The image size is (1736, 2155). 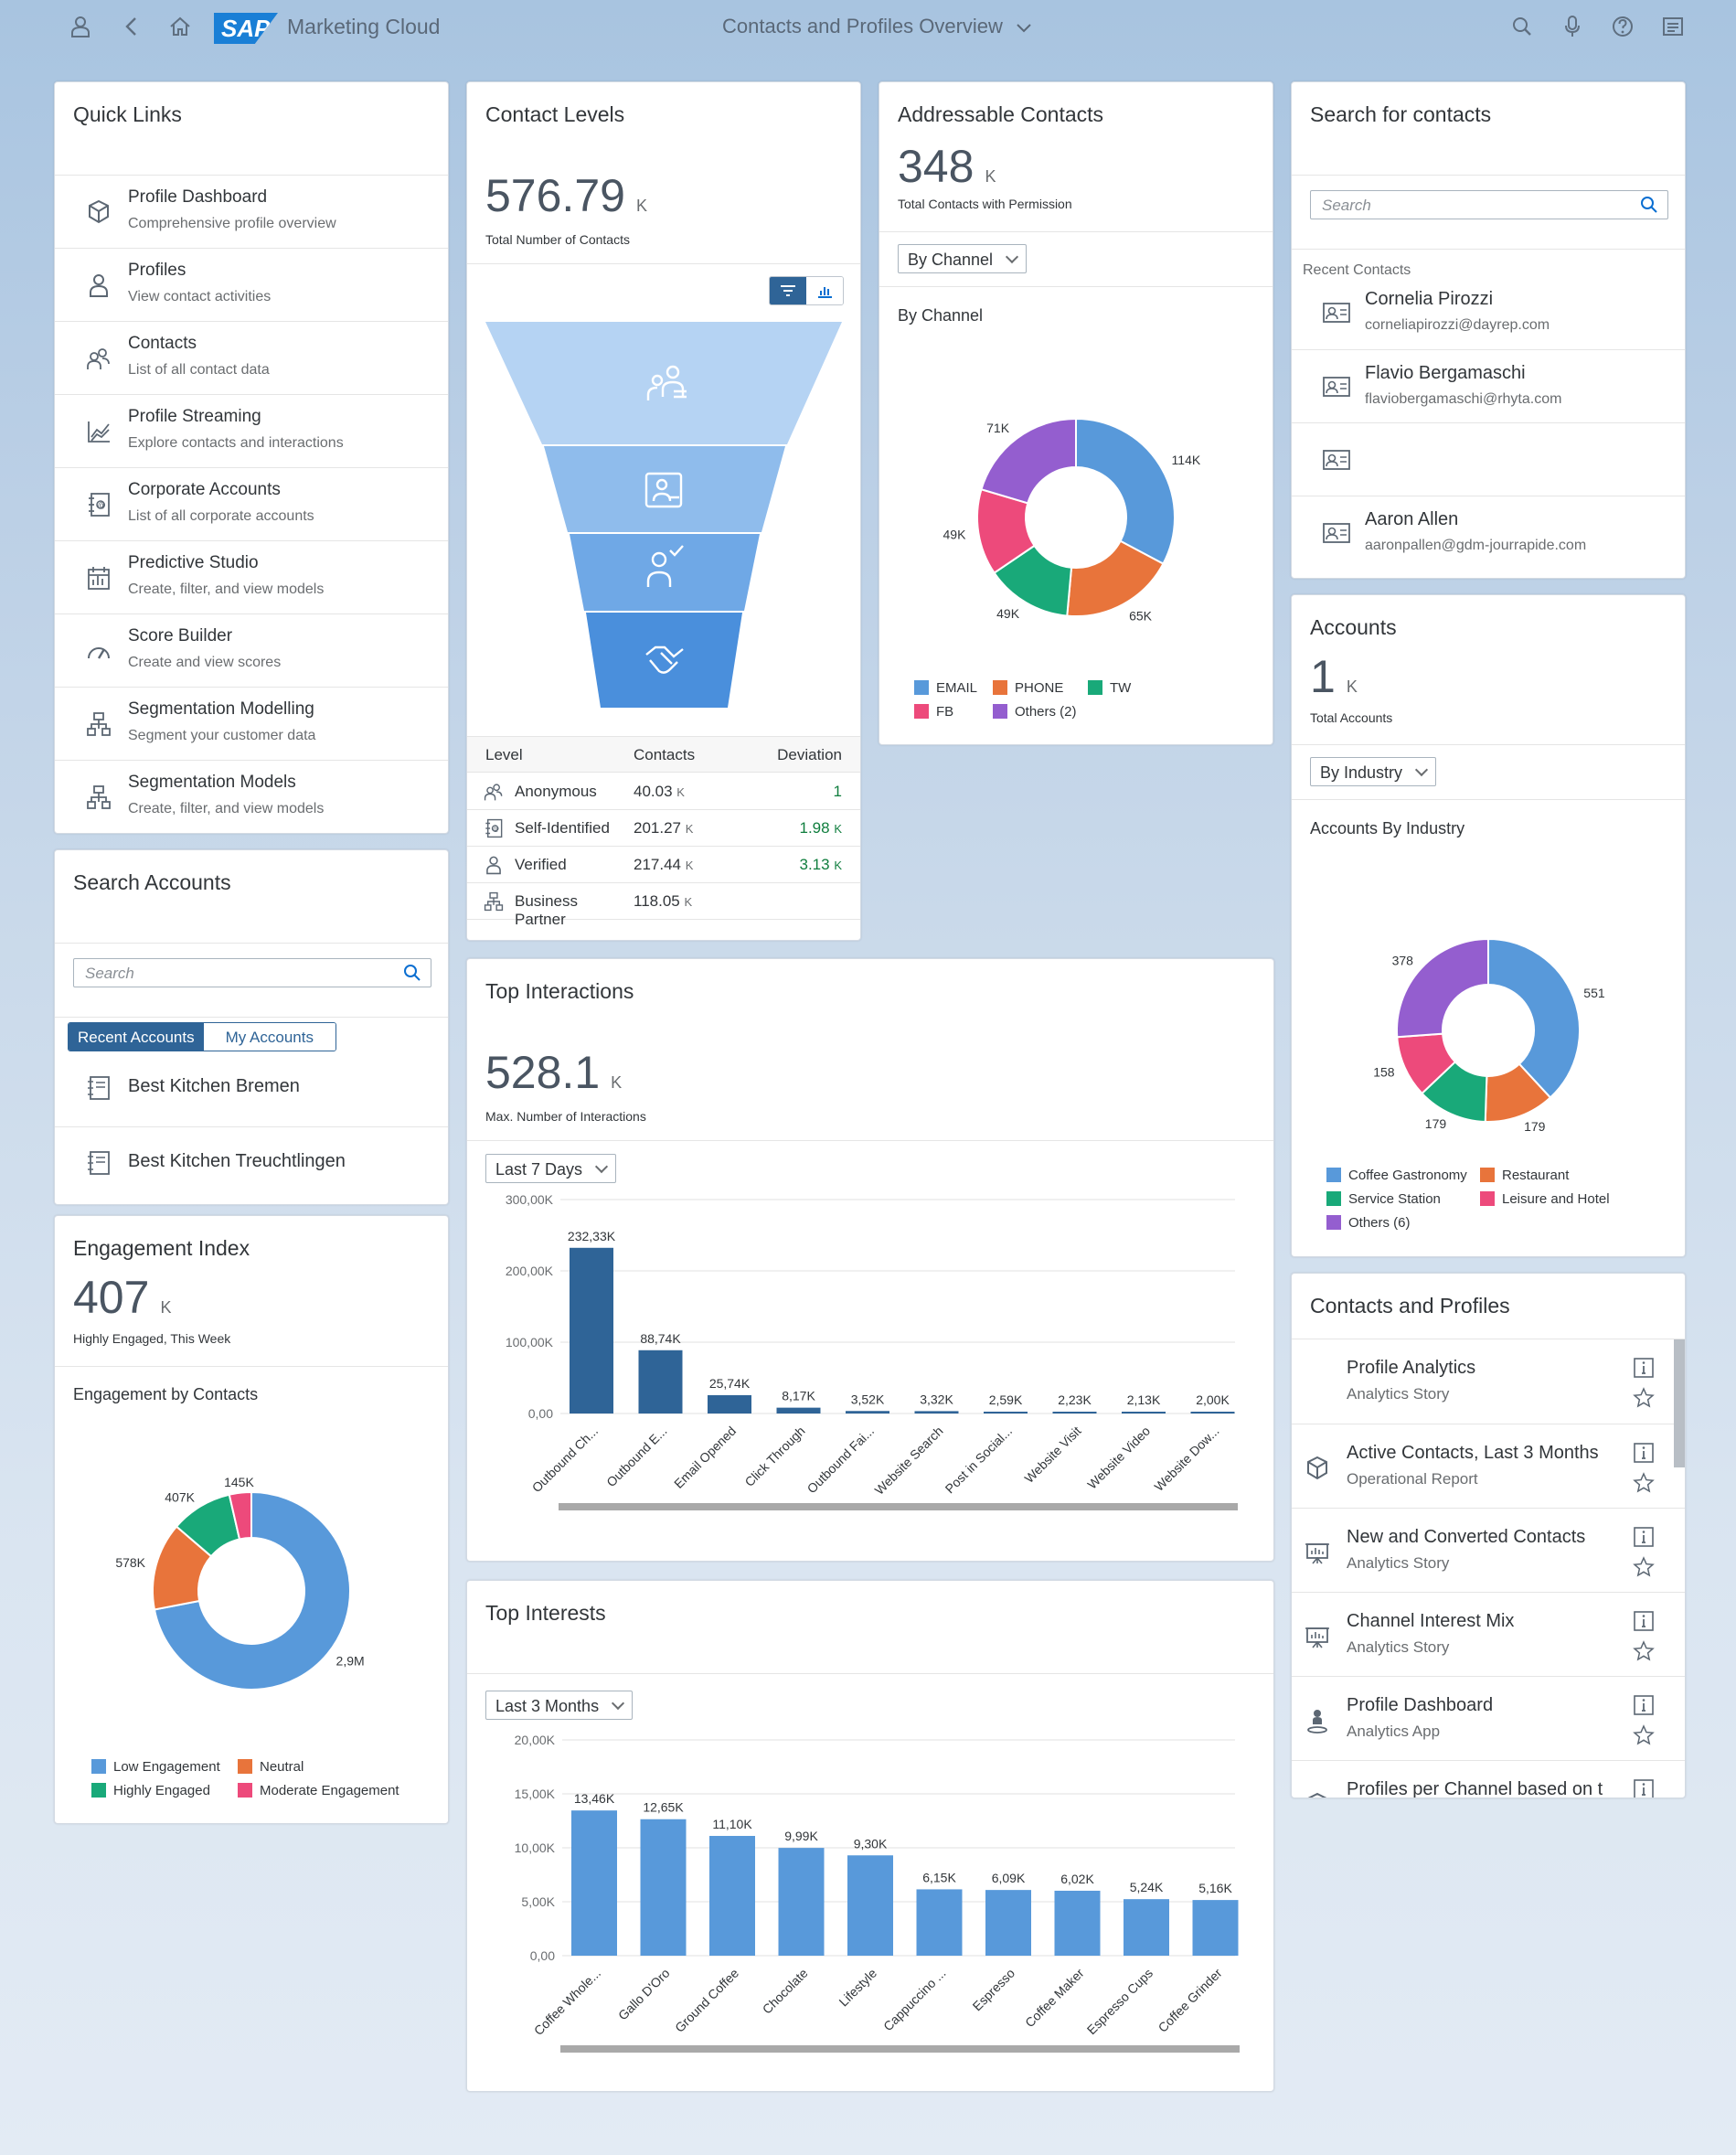 What do you see at coordinates (1488, 1718) in the screenshot?
I see `story-list-item: Profile Dashboard Analytics App` at bounding box center [1488, 1718].